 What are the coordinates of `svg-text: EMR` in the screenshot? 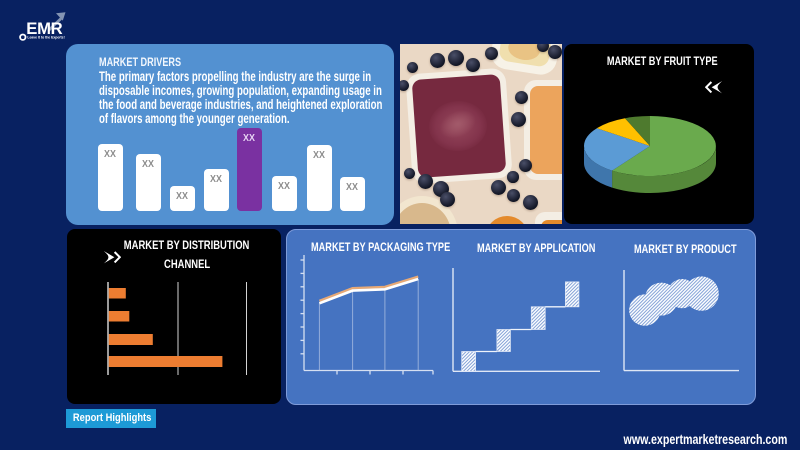 It's located at (44, 28).